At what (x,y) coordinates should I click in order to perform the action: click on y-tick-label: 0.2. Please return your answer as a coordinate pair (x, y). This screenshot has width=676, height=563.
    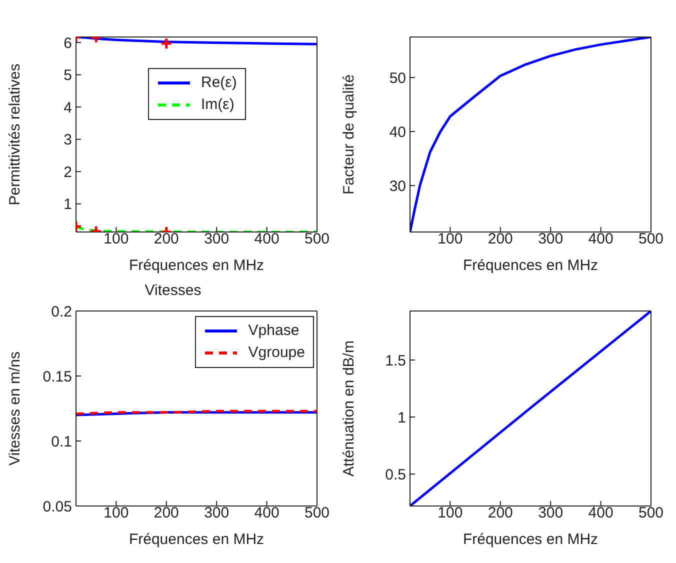
    Looking at the image, I should click on (61, 311).